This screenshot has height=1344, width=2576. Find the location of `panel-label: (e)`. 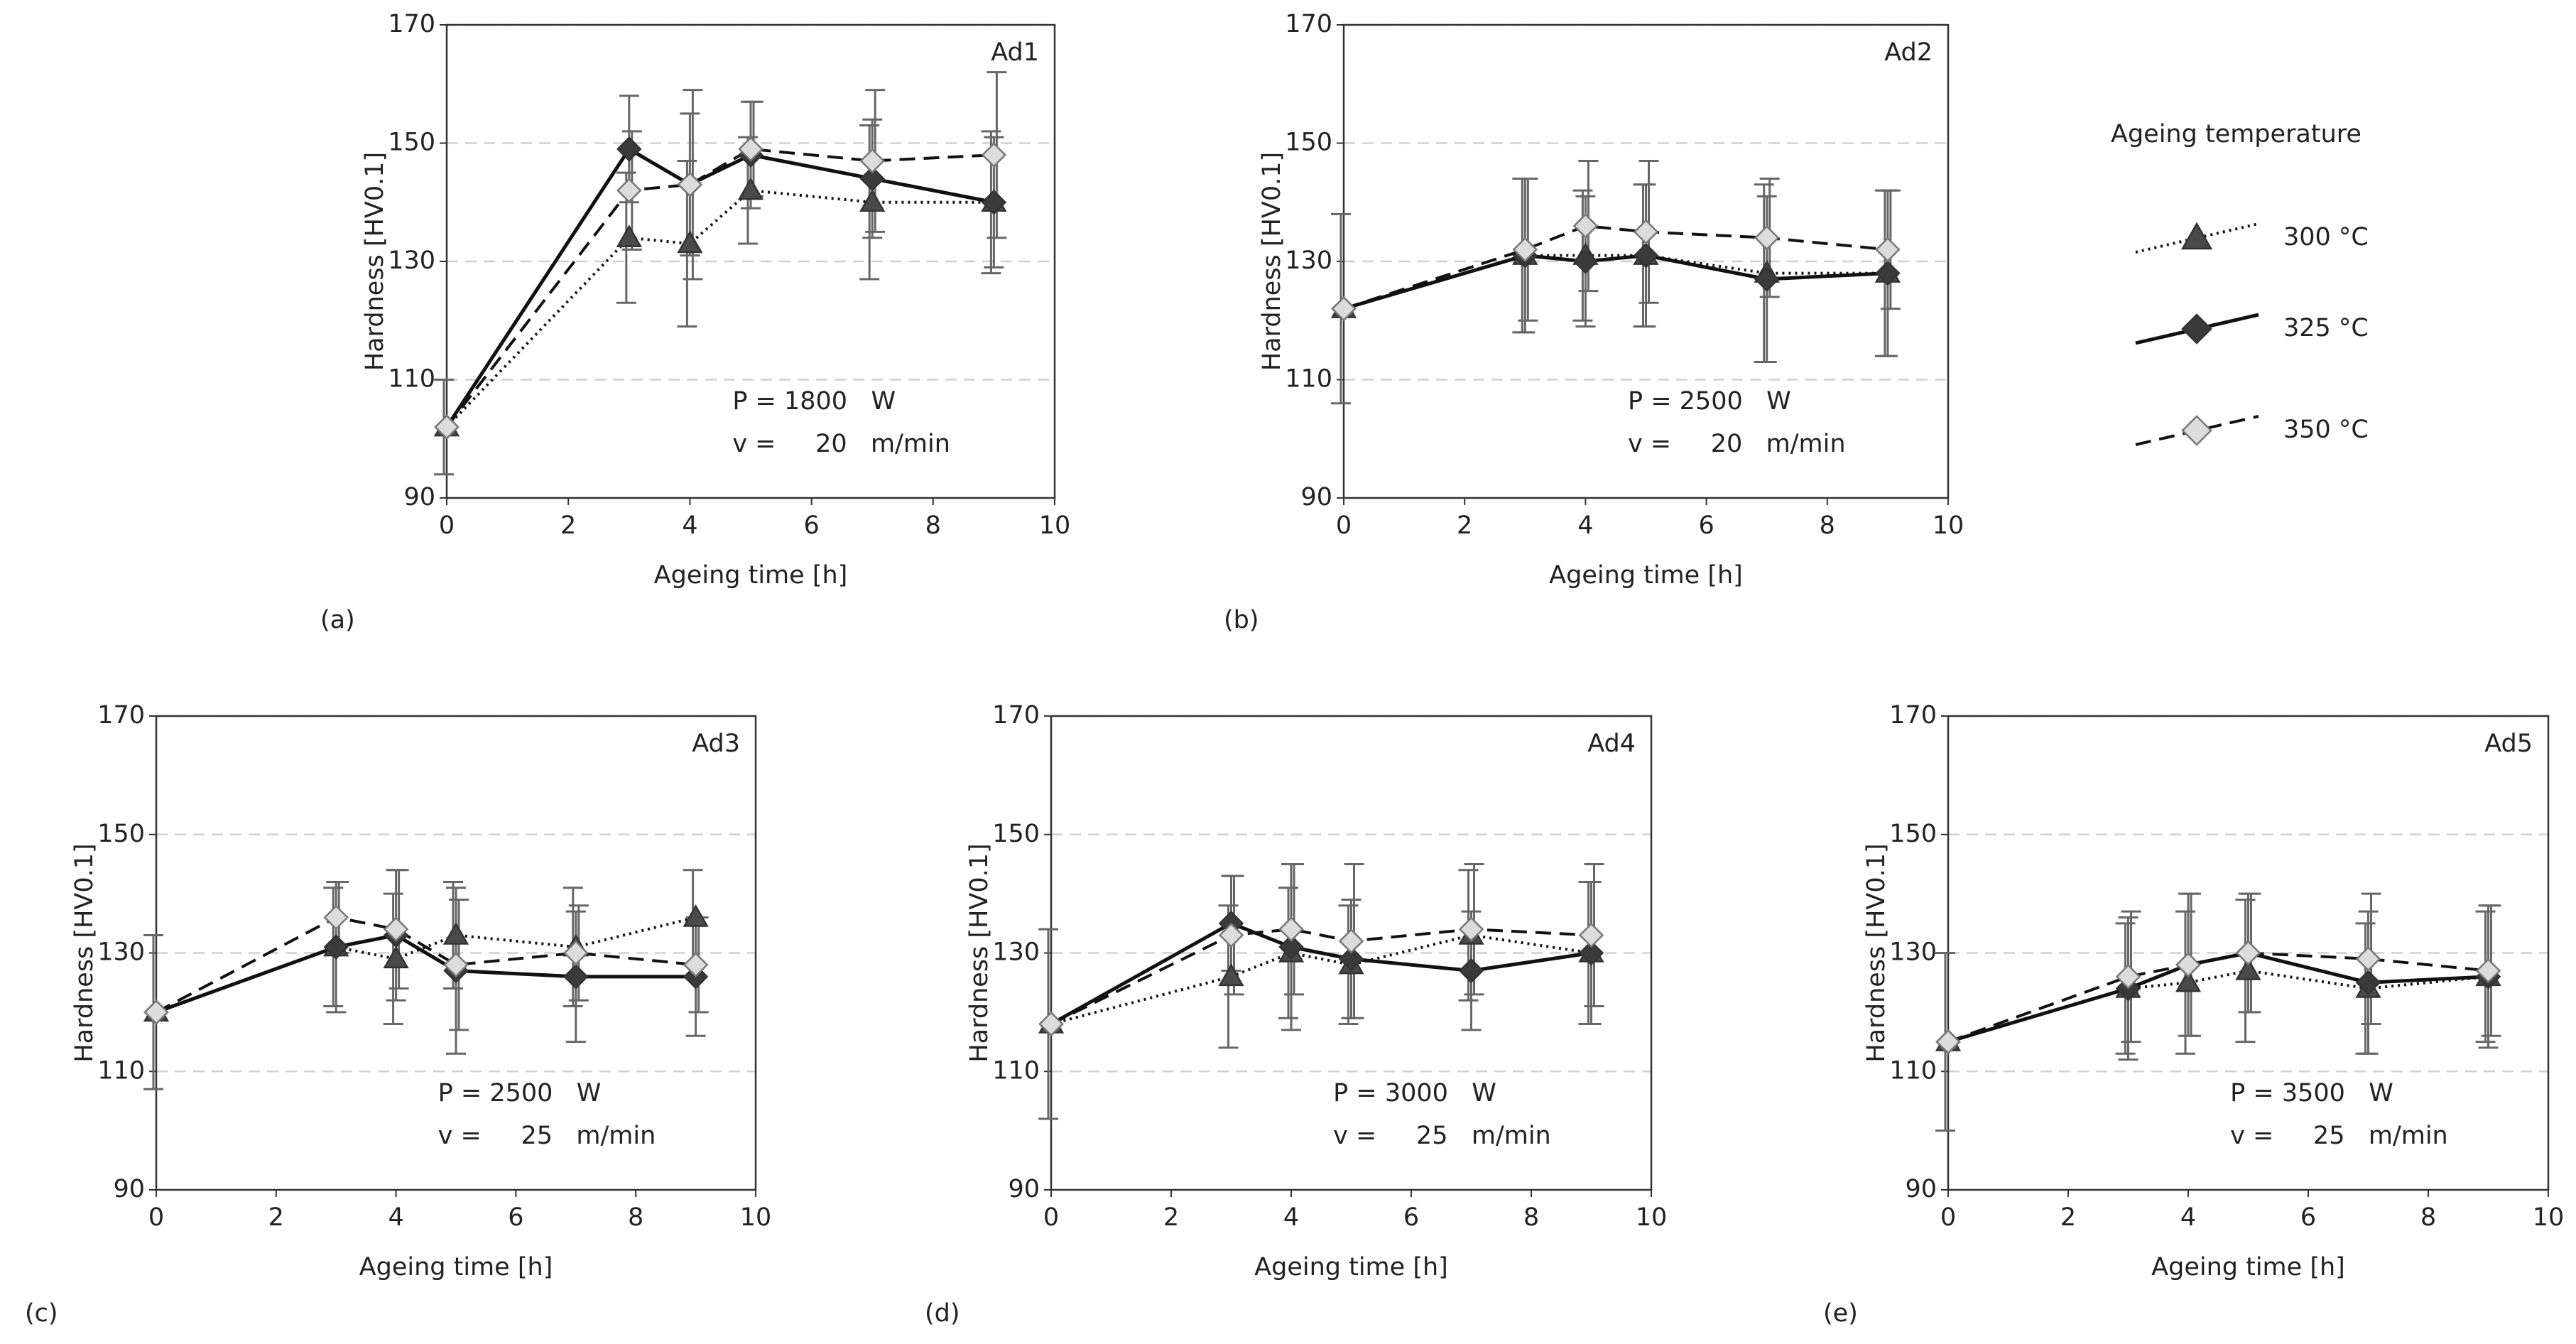

panel-label: (e) is located at coordinates (1840, 1314).